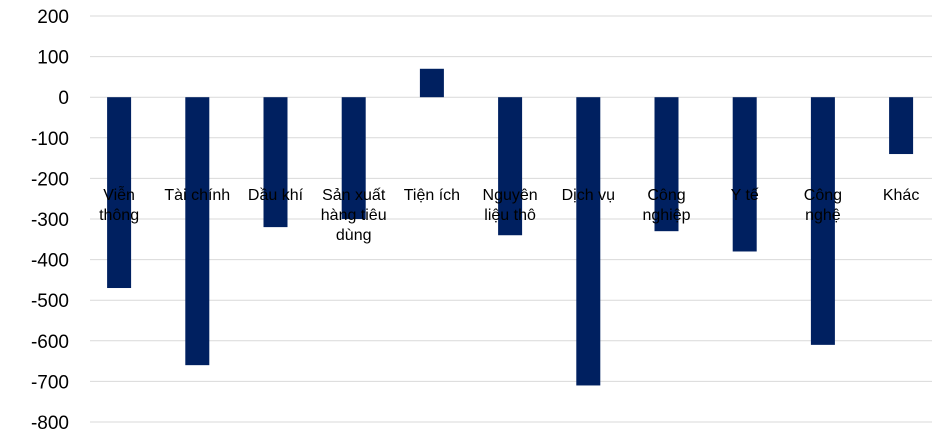 The image size is (940, 432). What do you see at coordinates (510, 205) in the screenshot?
I see `category-label: Nguyên liệu thô` at bounding box center [510, 205].